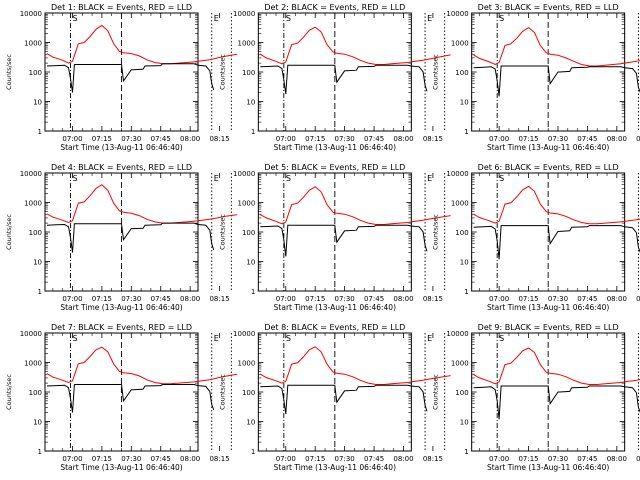 The height and width of the screenshot is (480, 640). I want to click on chart-title: Det 8: BLACK = Events, RED = LLD, so click(334, 327).